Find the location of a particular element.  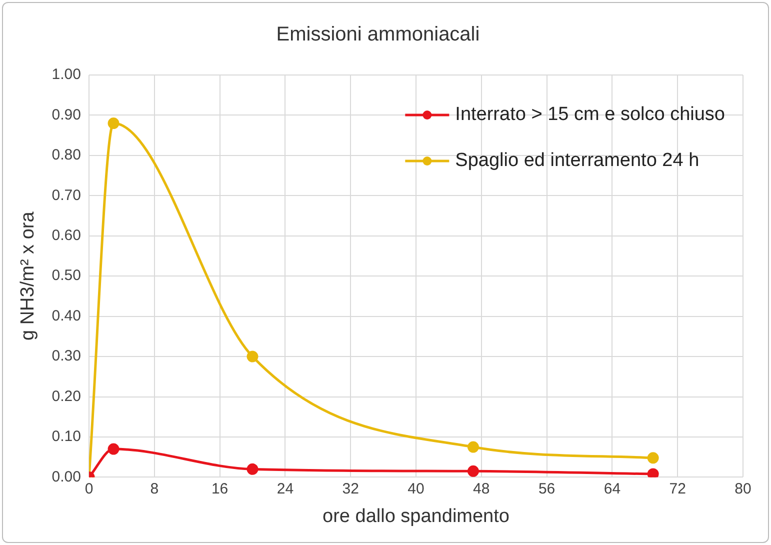

y-tick-label: 0.80 is located at coordinates (66, 155).